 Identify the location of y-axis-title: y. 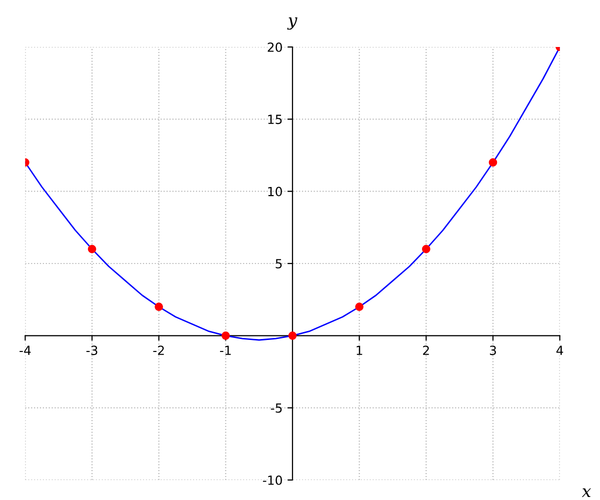
(292, 23).